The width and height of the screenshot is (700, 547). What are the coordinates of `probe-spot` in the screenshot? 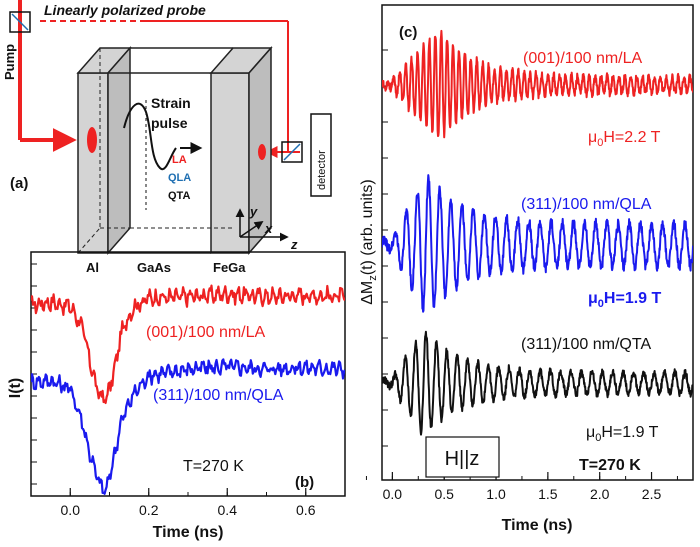 It's located at (262, 152).